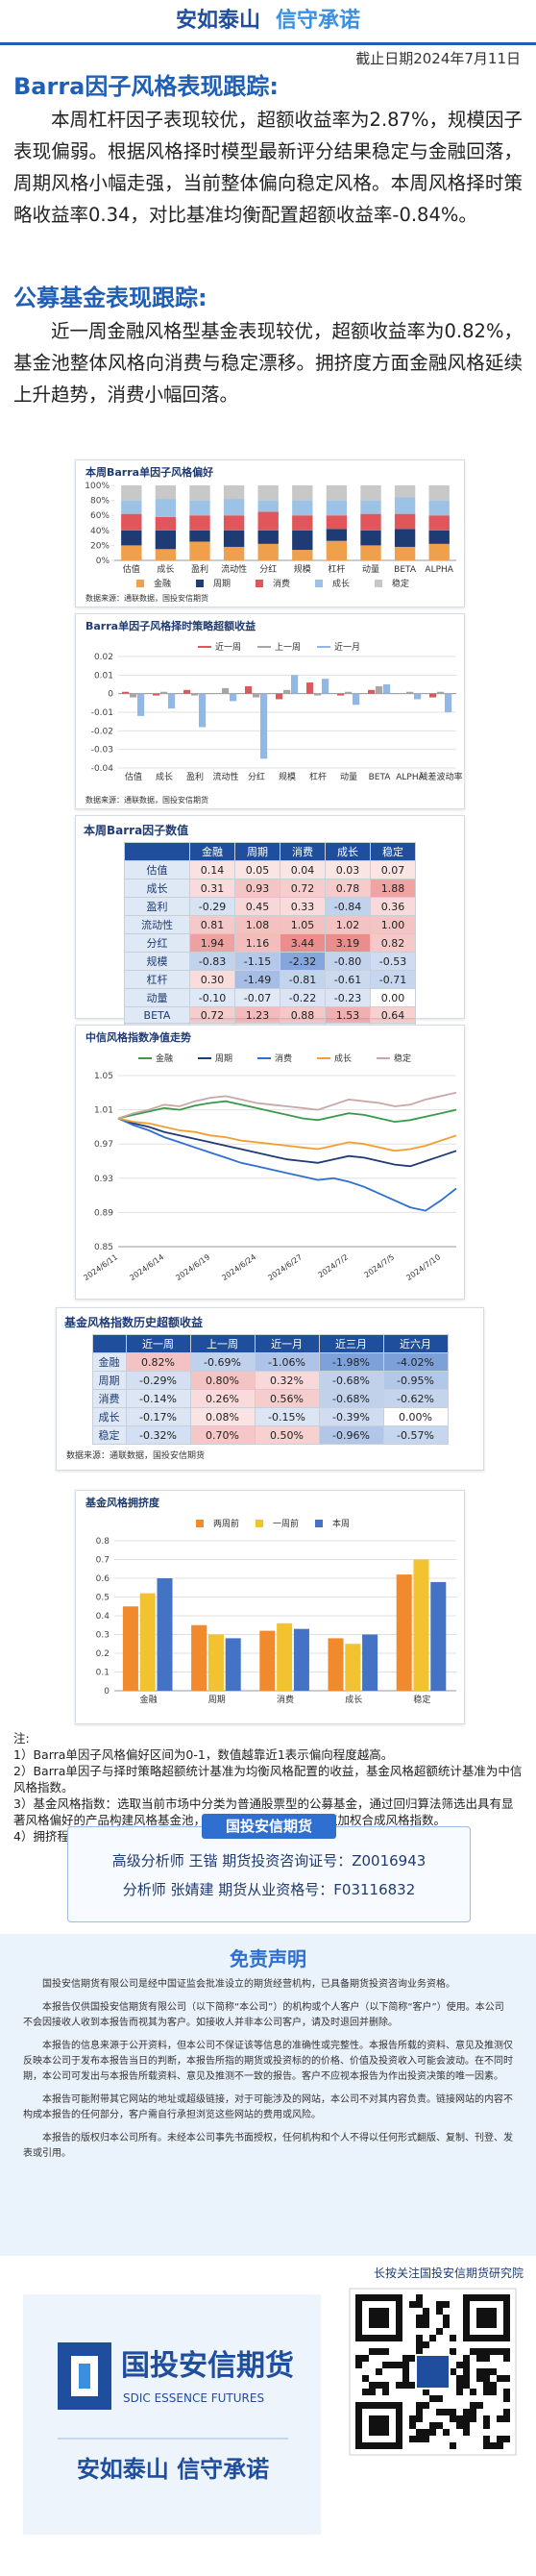 The image size is (536, 2576). What do you see at coordinates (393, 888) in the screenshot?
I see `table-cell: 1.88` at bounding box center [393, 888].